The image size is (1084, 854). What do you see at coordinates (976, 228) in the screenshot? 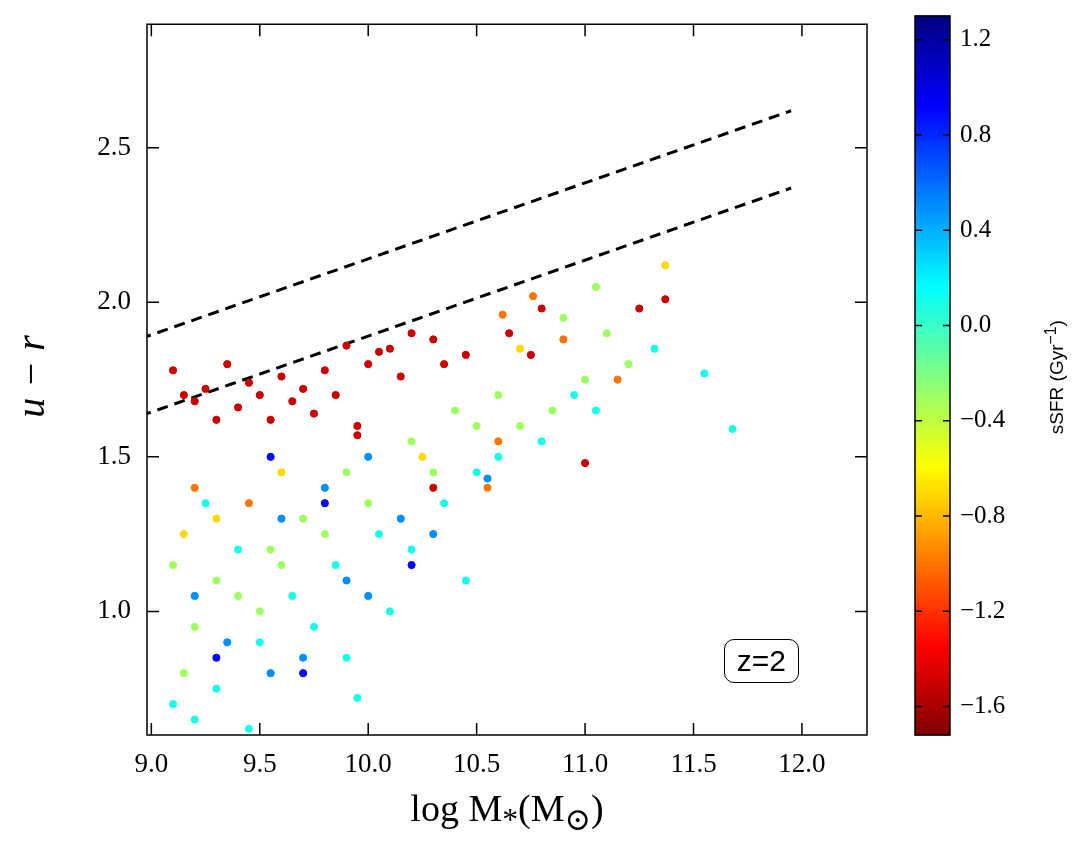
I see `color-bar-label: 0.4` at bounding box center [976, 228].